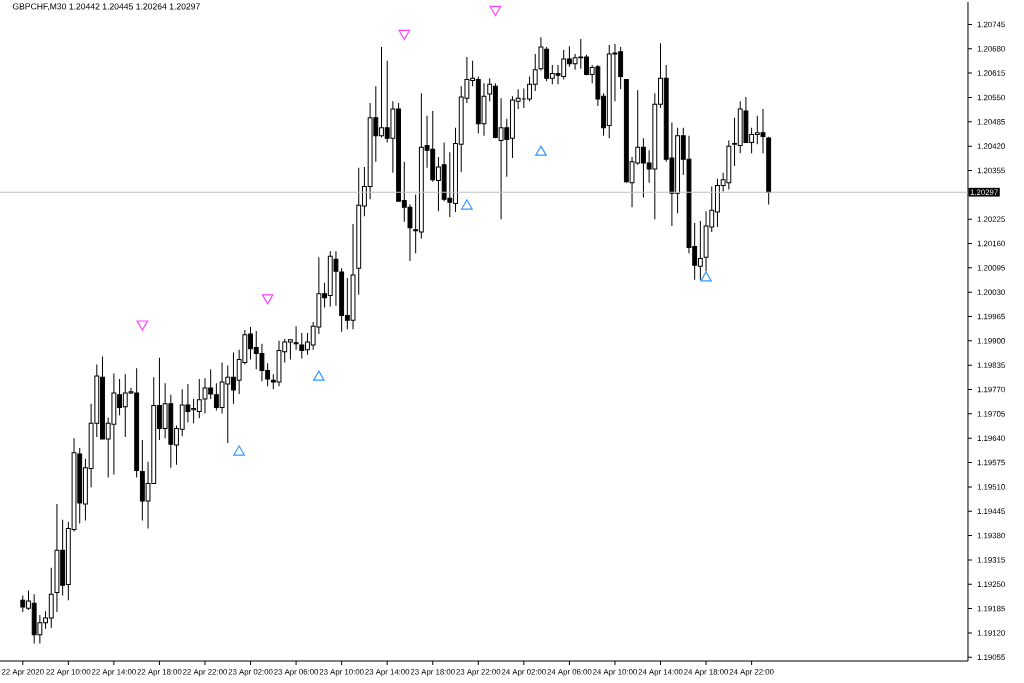 The width and height of the screenshot is (1024, 683). Describe the element at coordinates (106, 7) in the screenshot. I see `chart-title: GBPCHF,M30 1.20442 1.20445 1.20264 1.20297` at that location.